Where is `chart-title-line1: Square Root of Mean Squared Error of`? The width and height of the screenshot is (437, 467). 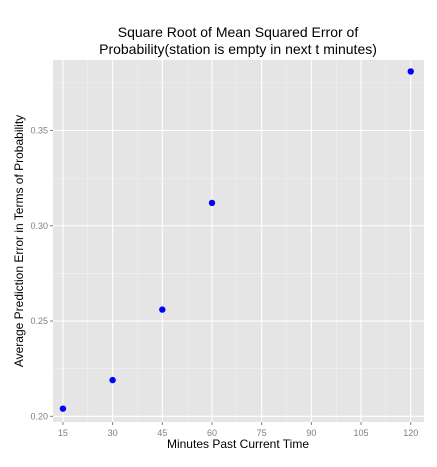
chart-title-line1: Square Root of Mean Squared Error of is located at coordinates (238, 32).